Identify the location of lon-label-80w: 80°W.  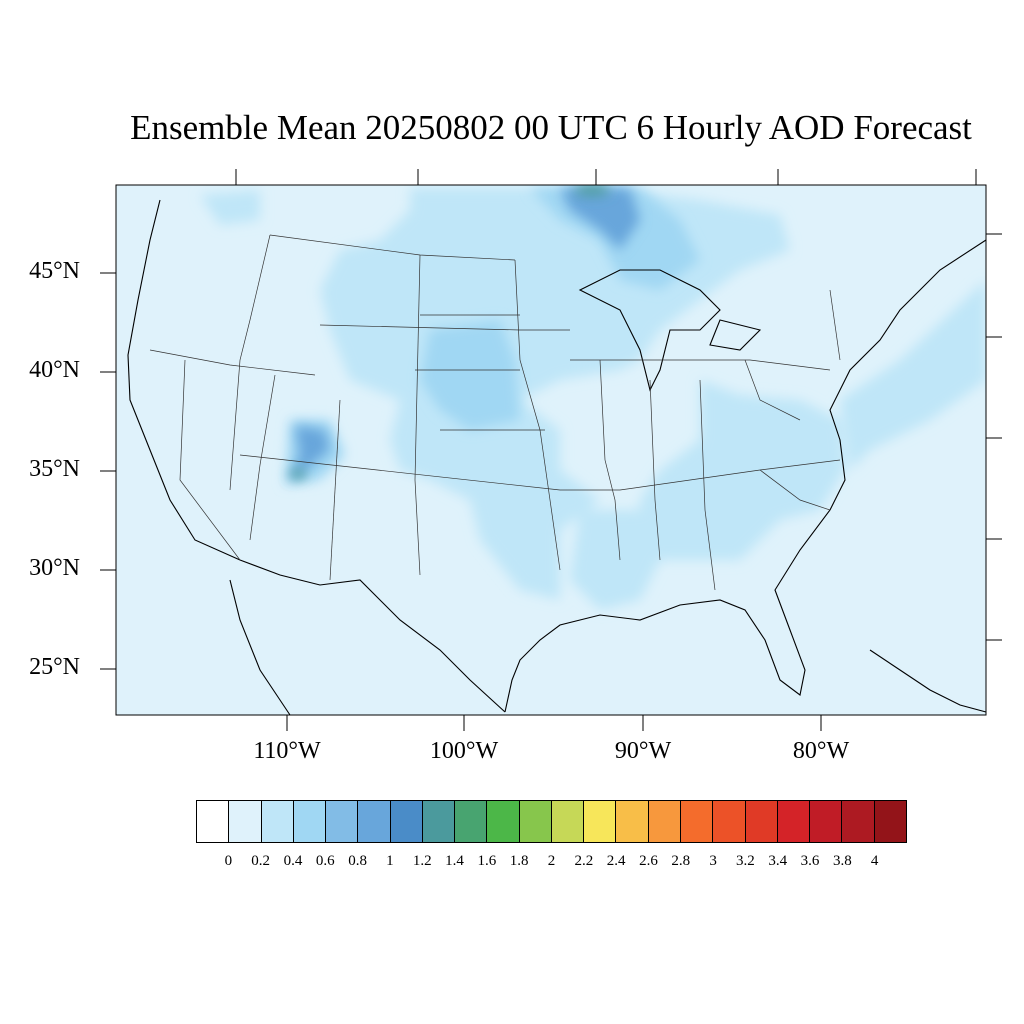
(821, 751).